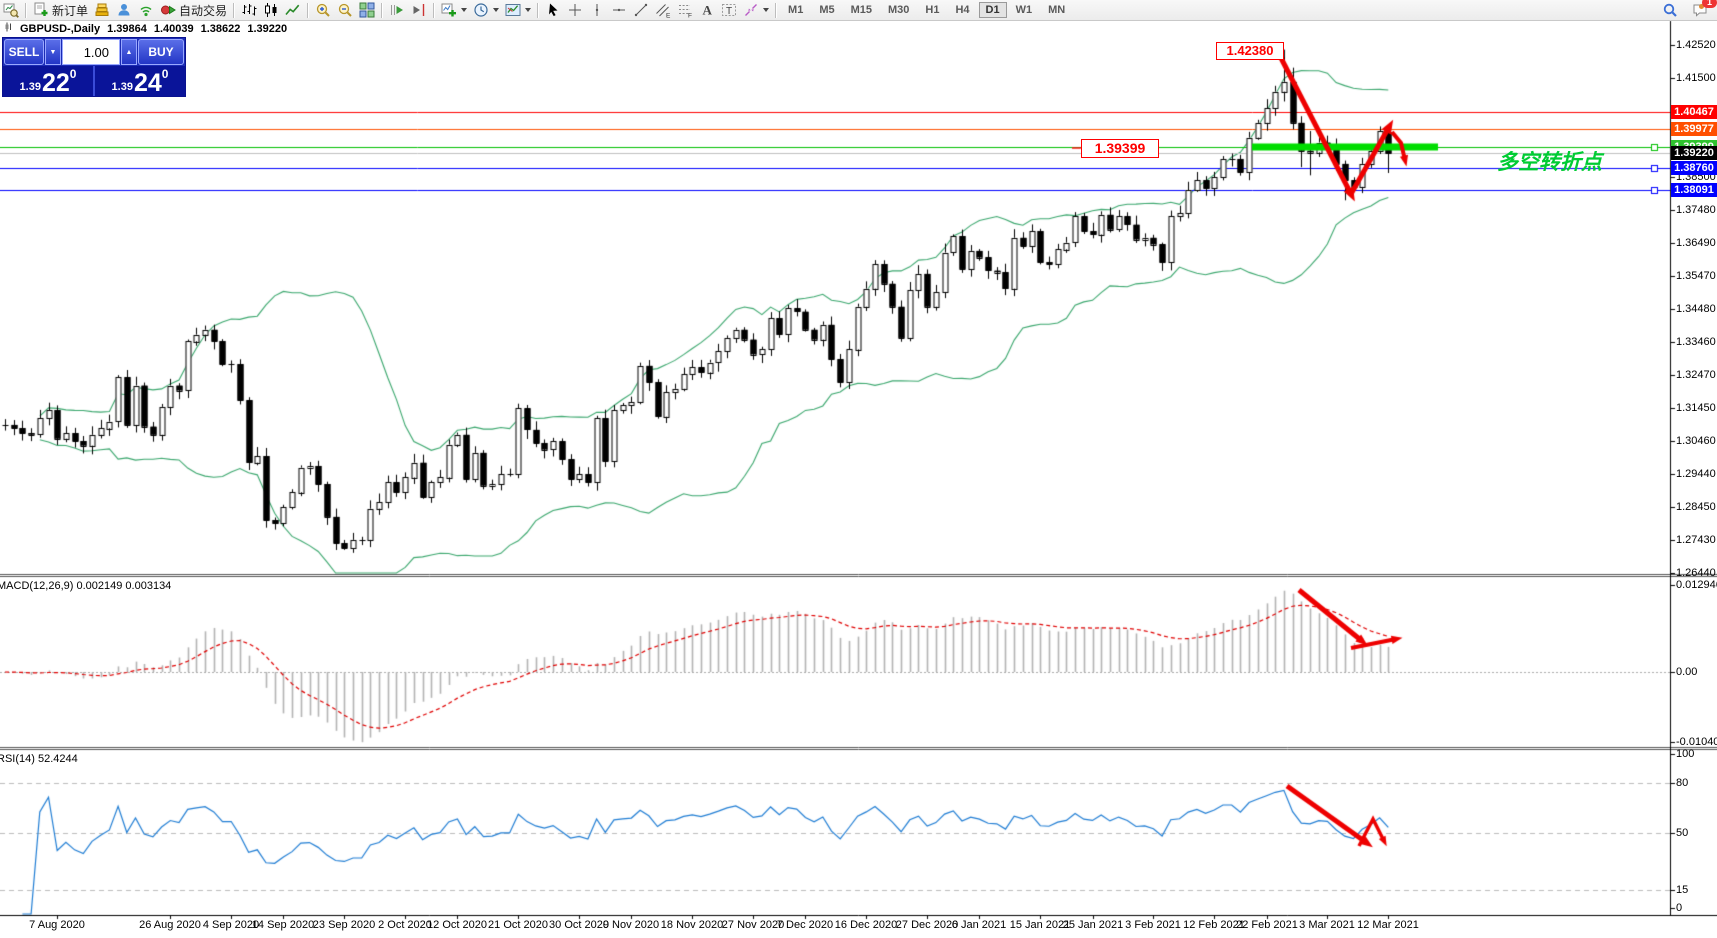 This screenshot has height=938, width=1717. I want to click on svg-text: F, so click(690, 16).